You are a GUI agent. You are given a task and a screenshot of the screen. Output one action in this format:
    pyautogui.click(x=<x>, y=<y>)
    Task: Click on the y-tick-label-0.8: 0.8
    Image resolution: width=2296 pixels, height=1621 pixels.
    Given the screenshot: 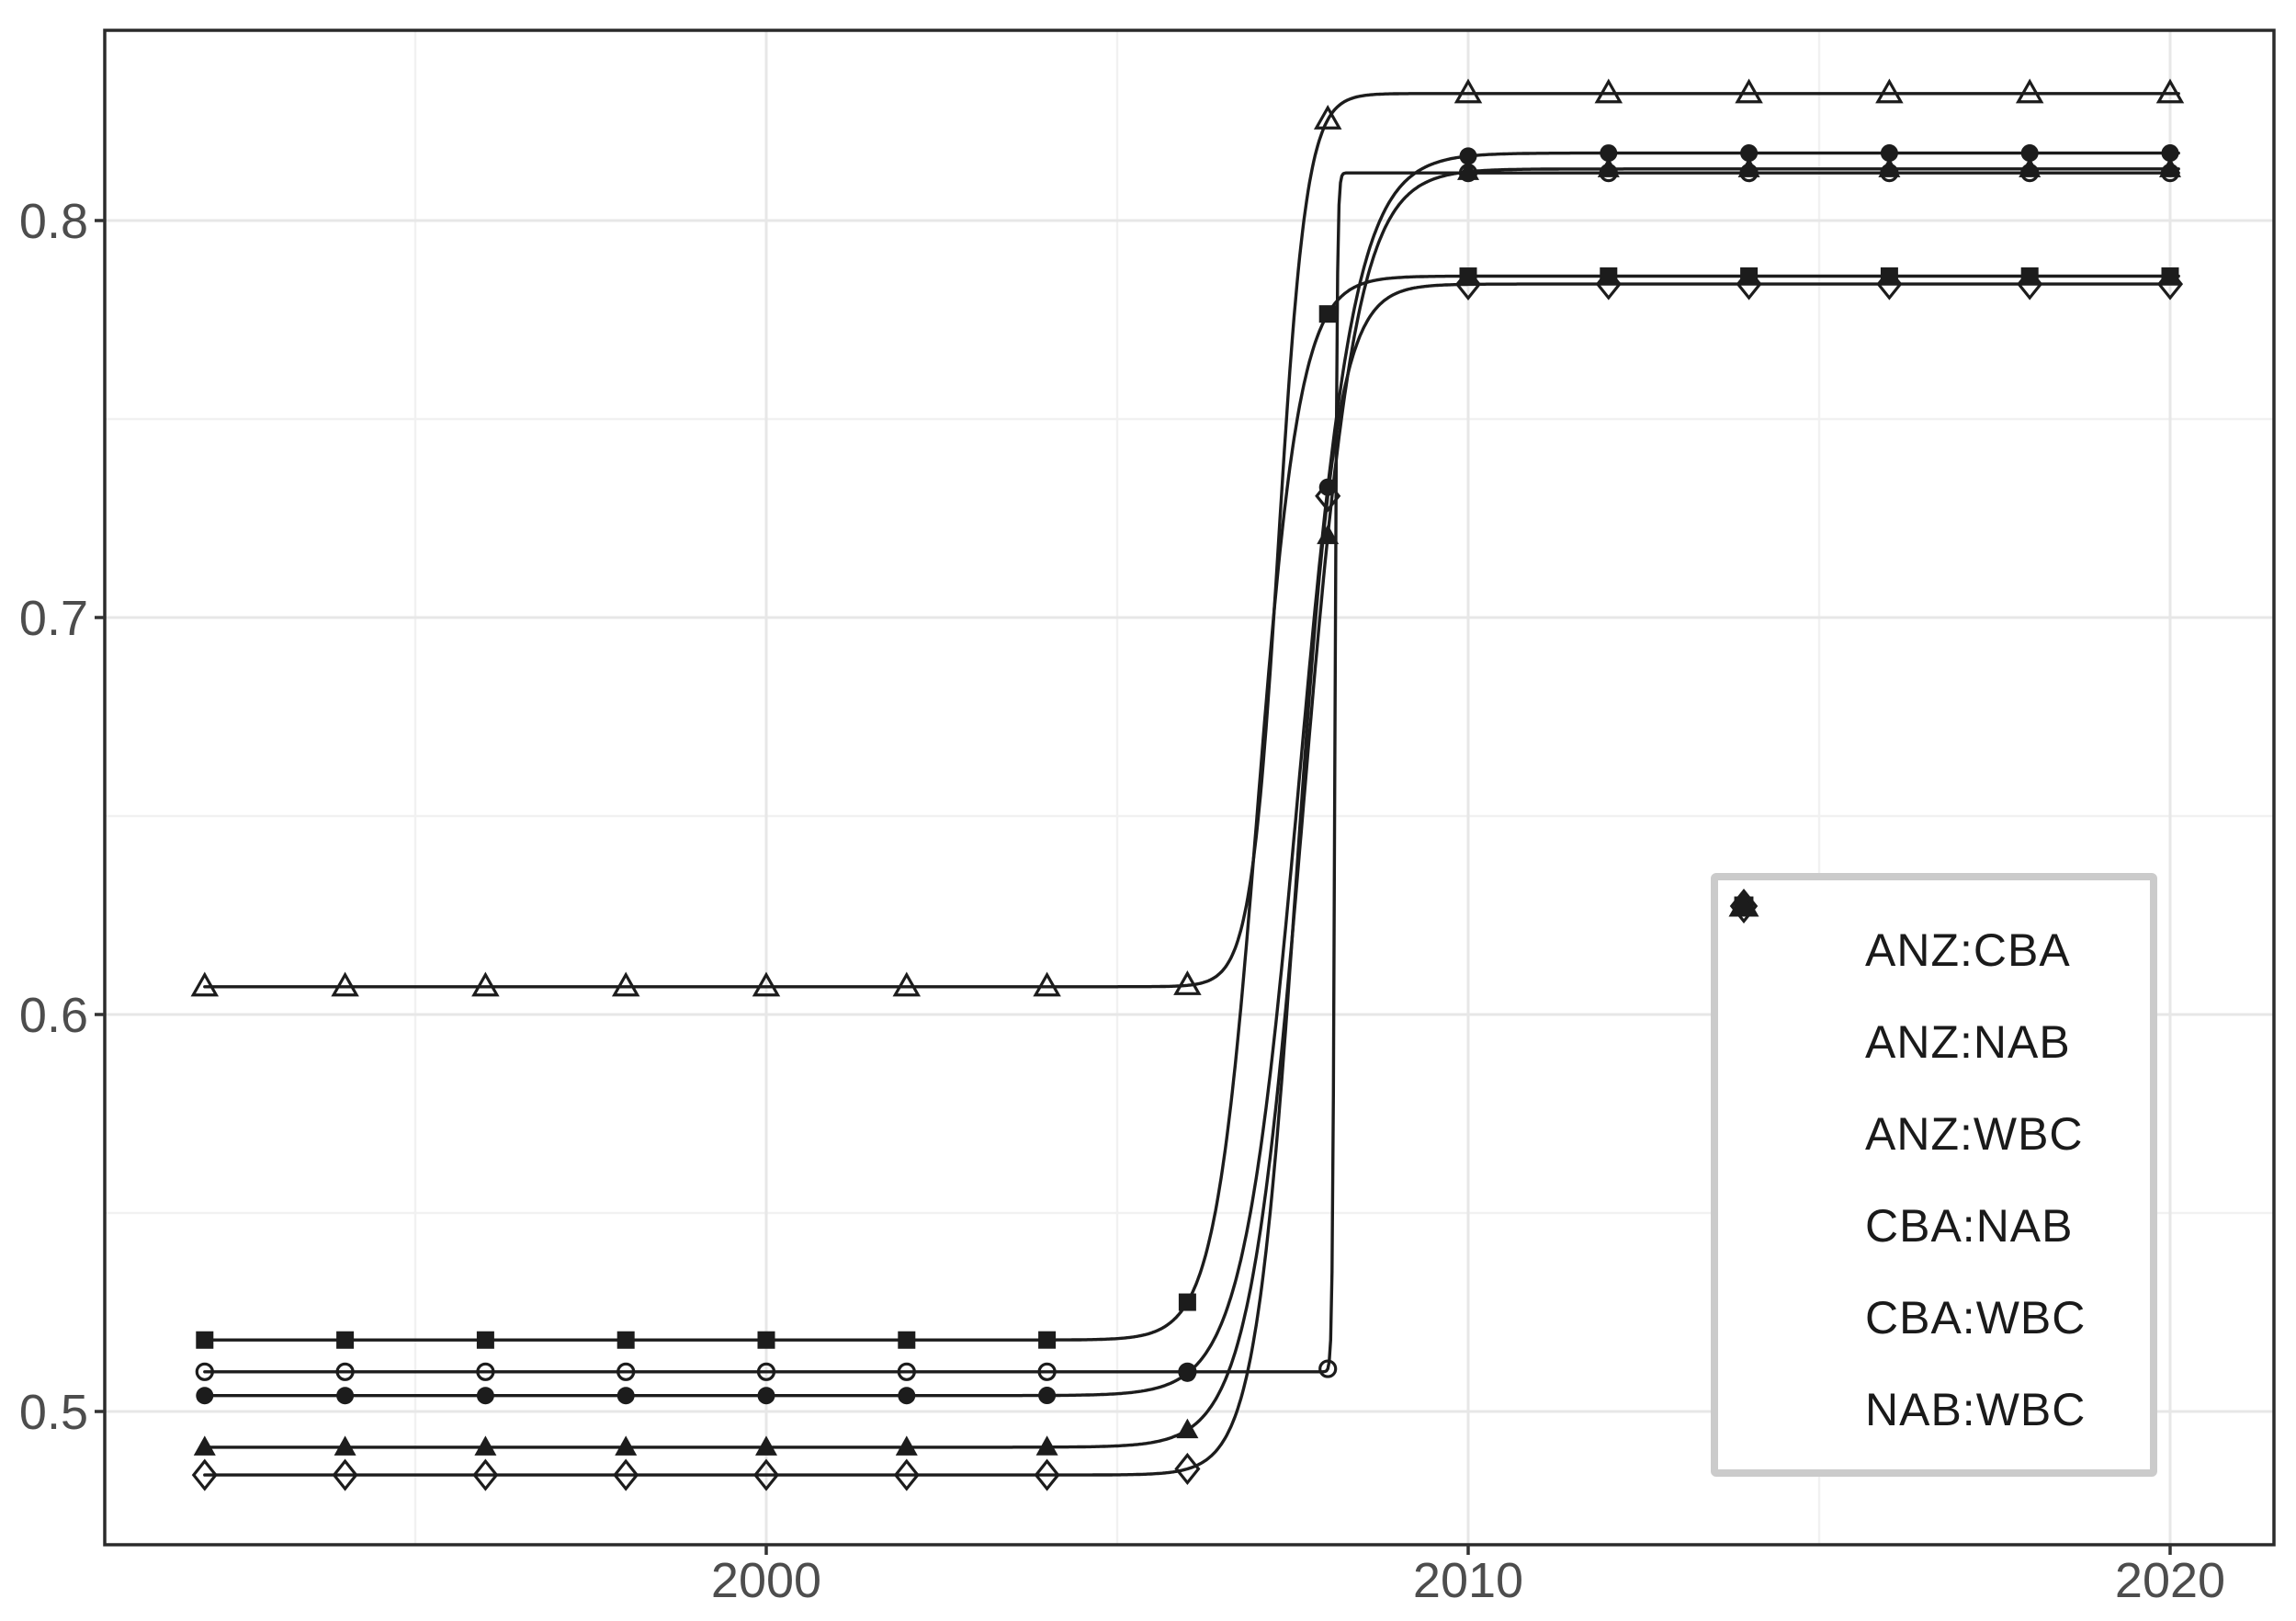 What is the action you would take?
    pyautogui.click(x=53, y=221)
    